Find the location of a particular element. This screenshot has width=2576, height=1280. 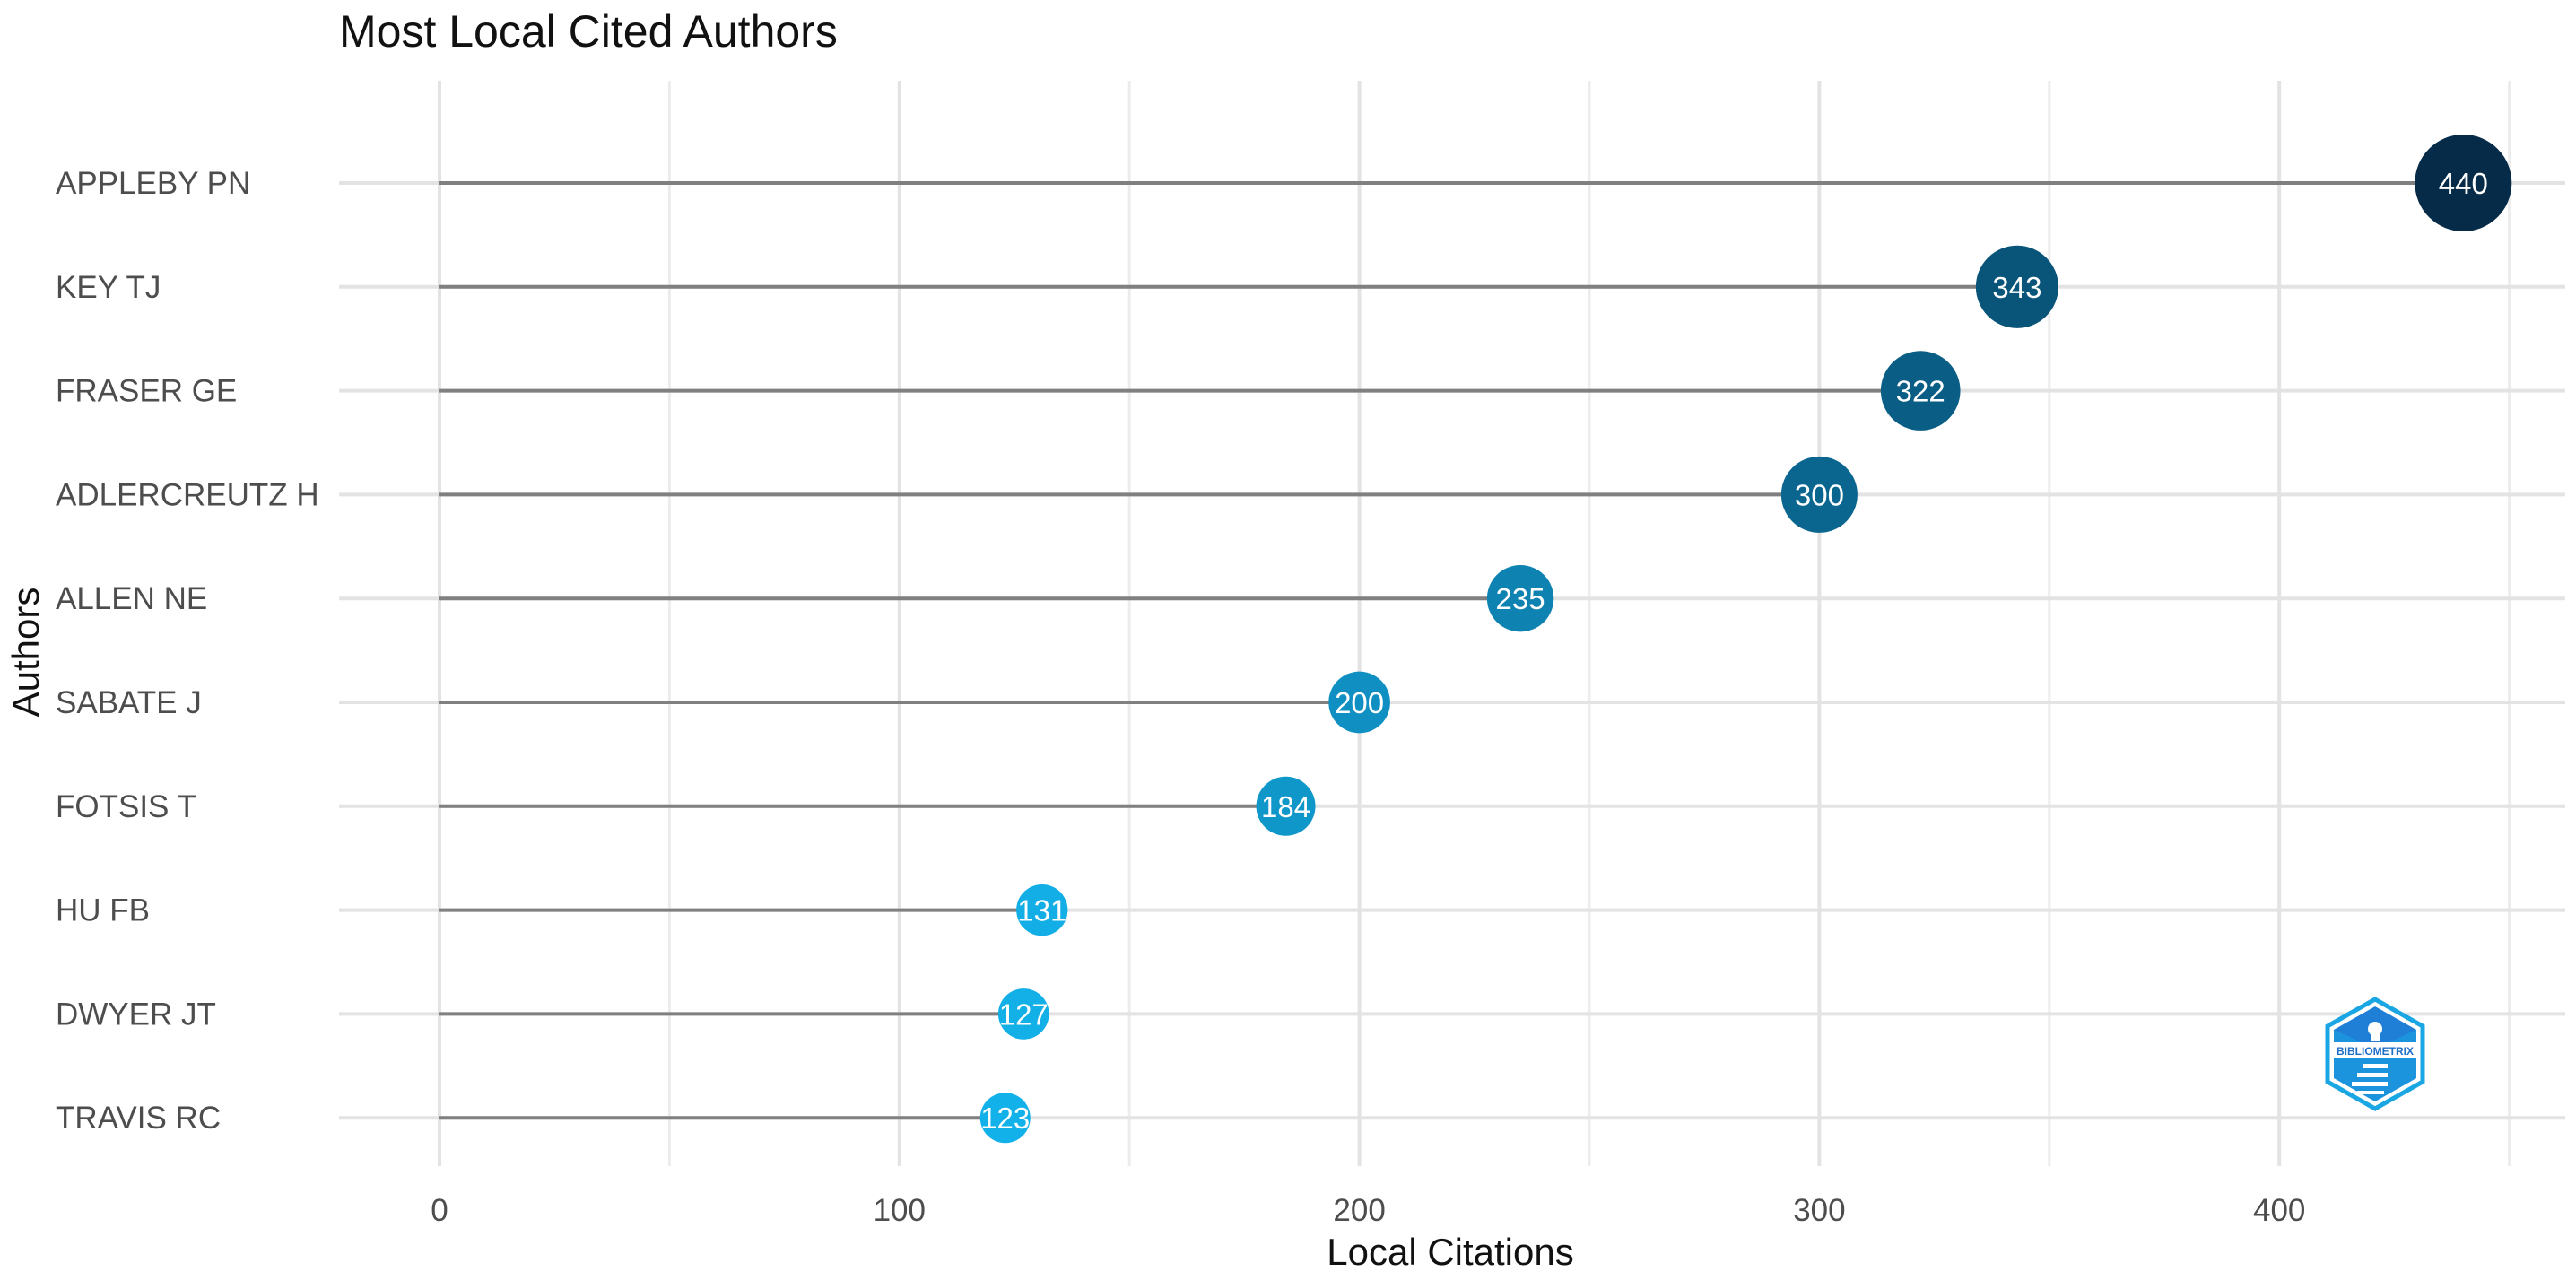

value-label: 184 is located at coordinates (1285, 806).